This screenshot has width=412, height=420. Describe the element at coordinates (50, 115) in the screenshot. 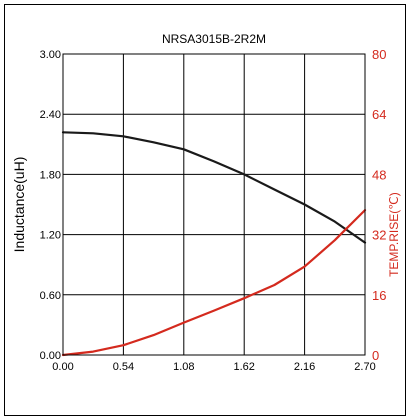

I see `y-tick-label: 2.40` at that location.